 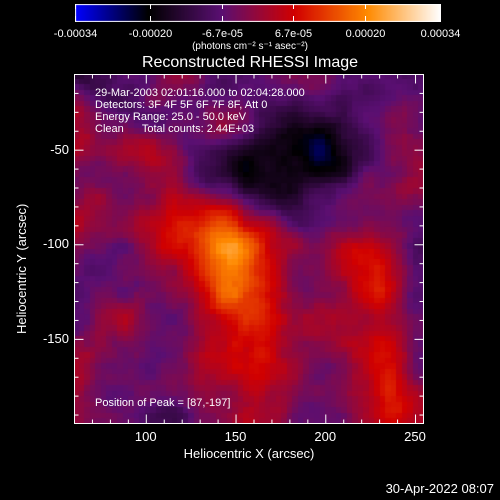 I want to click on footer-timestamp: 30-Apr-2022 08:07, so click(x=439, y=488).